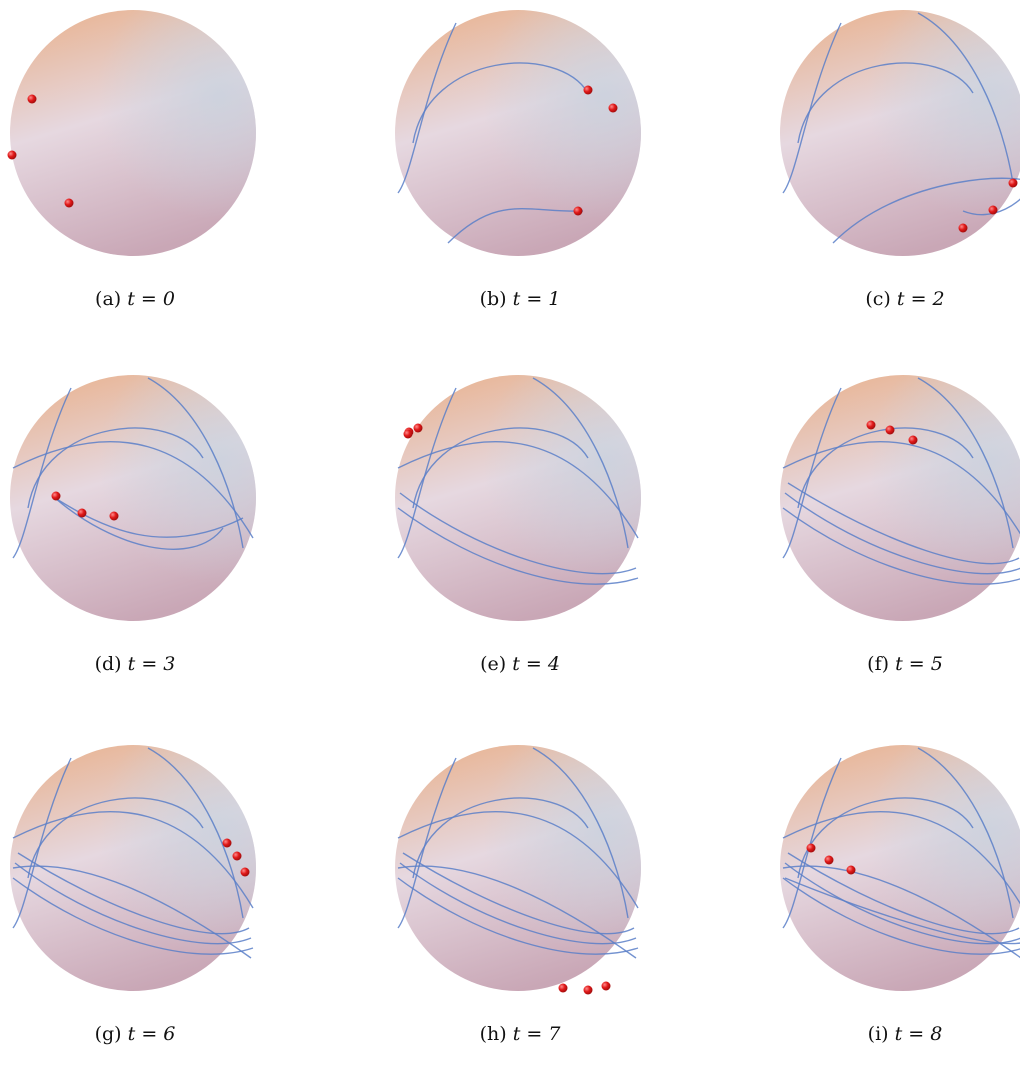 Image resolution: width=1020 pixels, height=1075 pixels. What do you see at coordinates (493, 1034) in the screenshot?
I see `panel-label: (h)` at bounding box center [493, 1034].